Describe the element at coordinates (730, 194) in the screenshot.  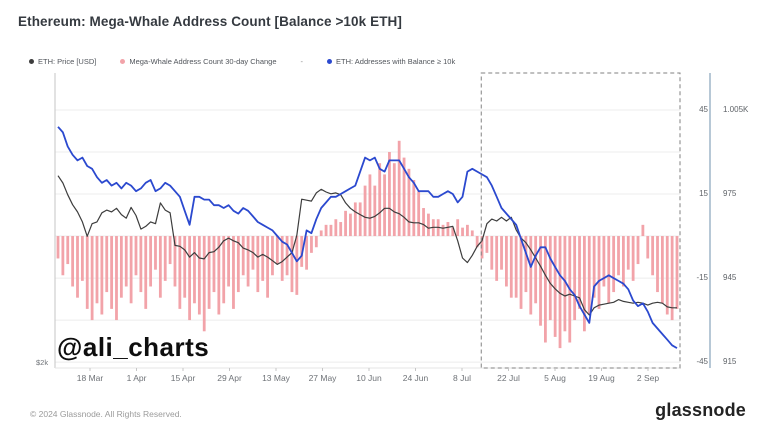
I see `y-axis-addresses-tick-label: 975` at that location.